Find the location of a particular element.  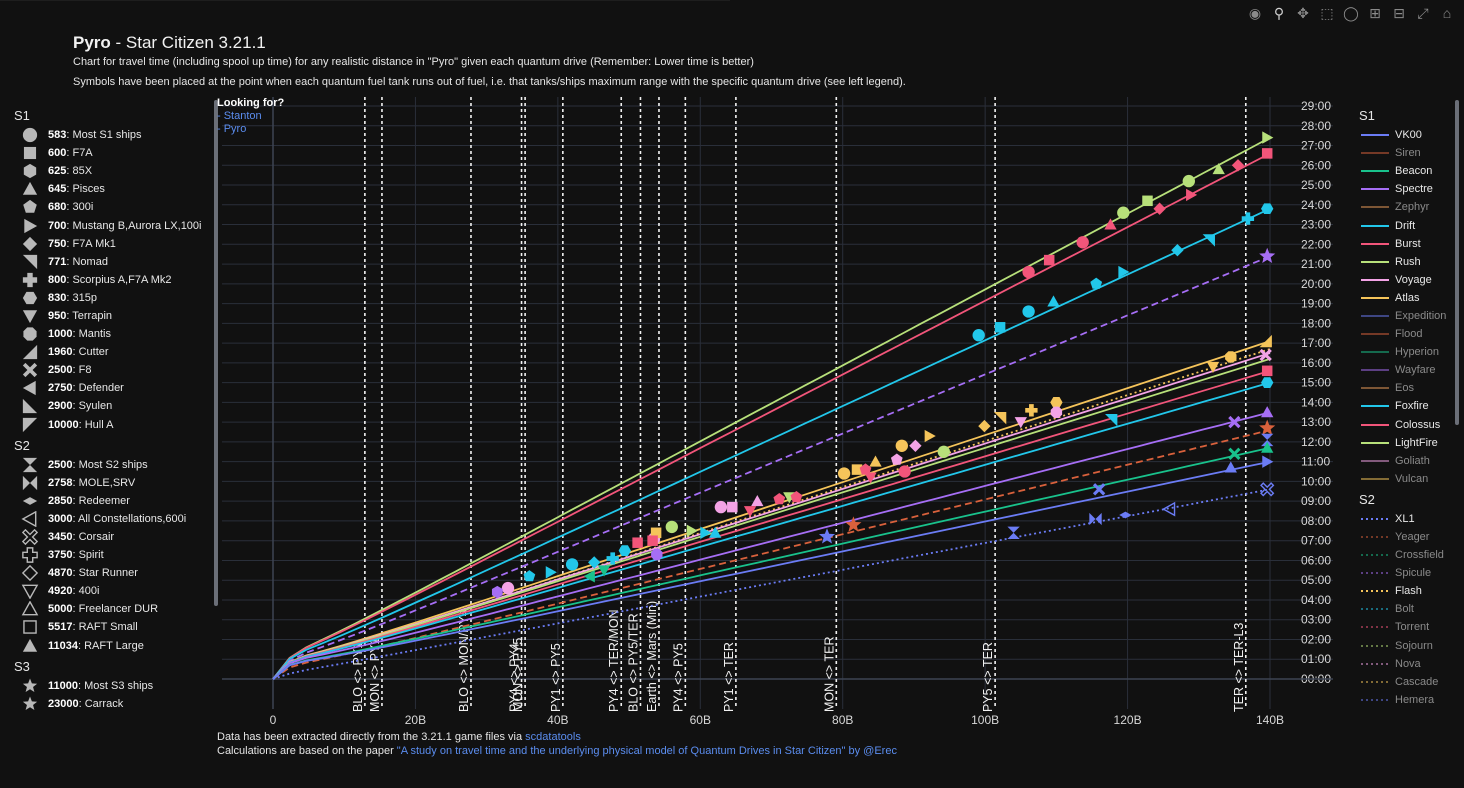

line-legend-item: Flood is located at coordinates (1409, 334).